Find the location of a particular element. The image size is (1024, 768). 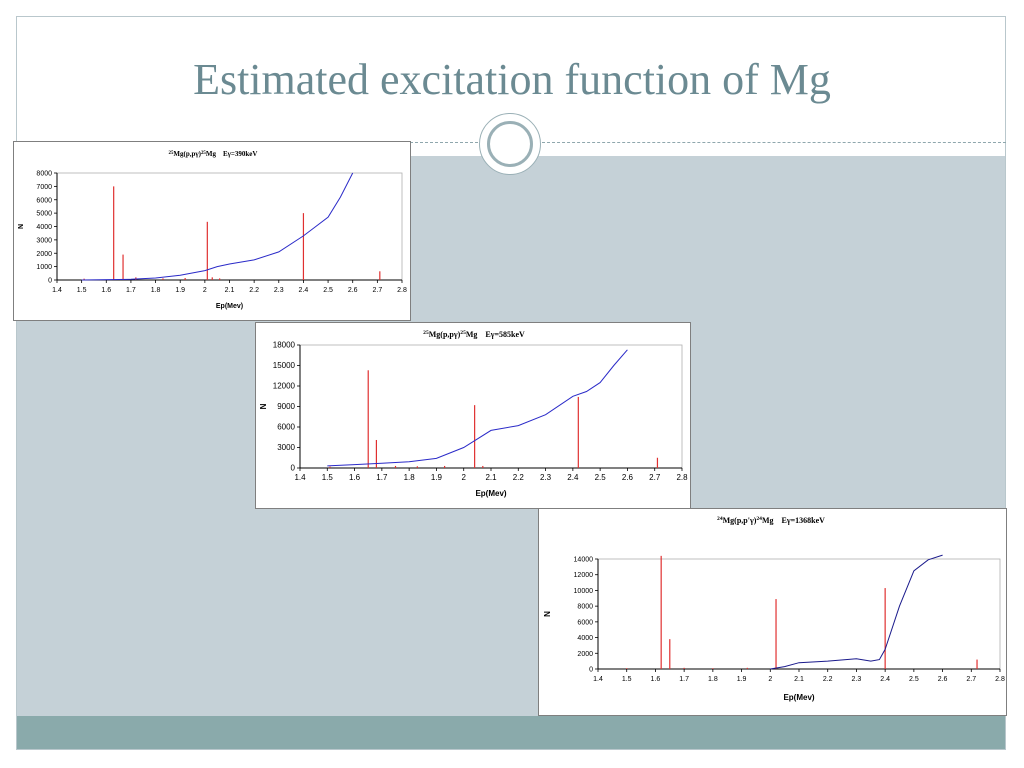

chart2-title: 24Mg(p,p'γ)24Mg Eγ=1368keV is located at coordinates (771, 520).